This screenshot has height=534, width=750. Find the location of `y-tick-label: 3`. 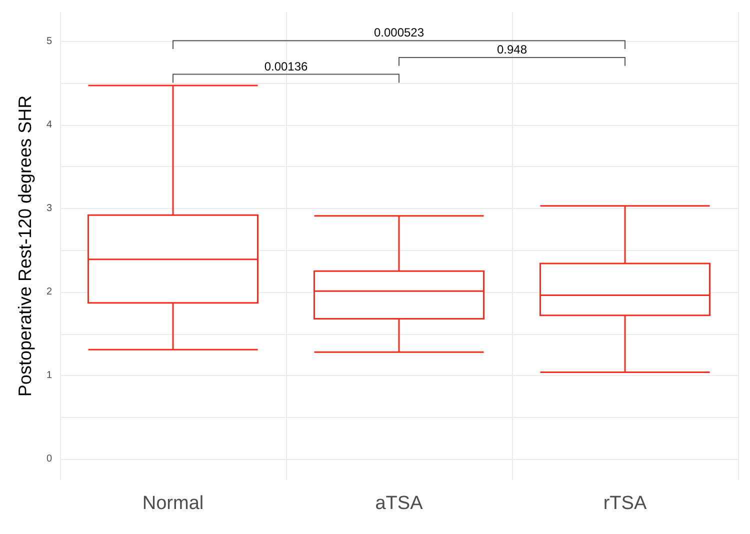

y-tick-label: 3 is located at coordinates (49, 208).